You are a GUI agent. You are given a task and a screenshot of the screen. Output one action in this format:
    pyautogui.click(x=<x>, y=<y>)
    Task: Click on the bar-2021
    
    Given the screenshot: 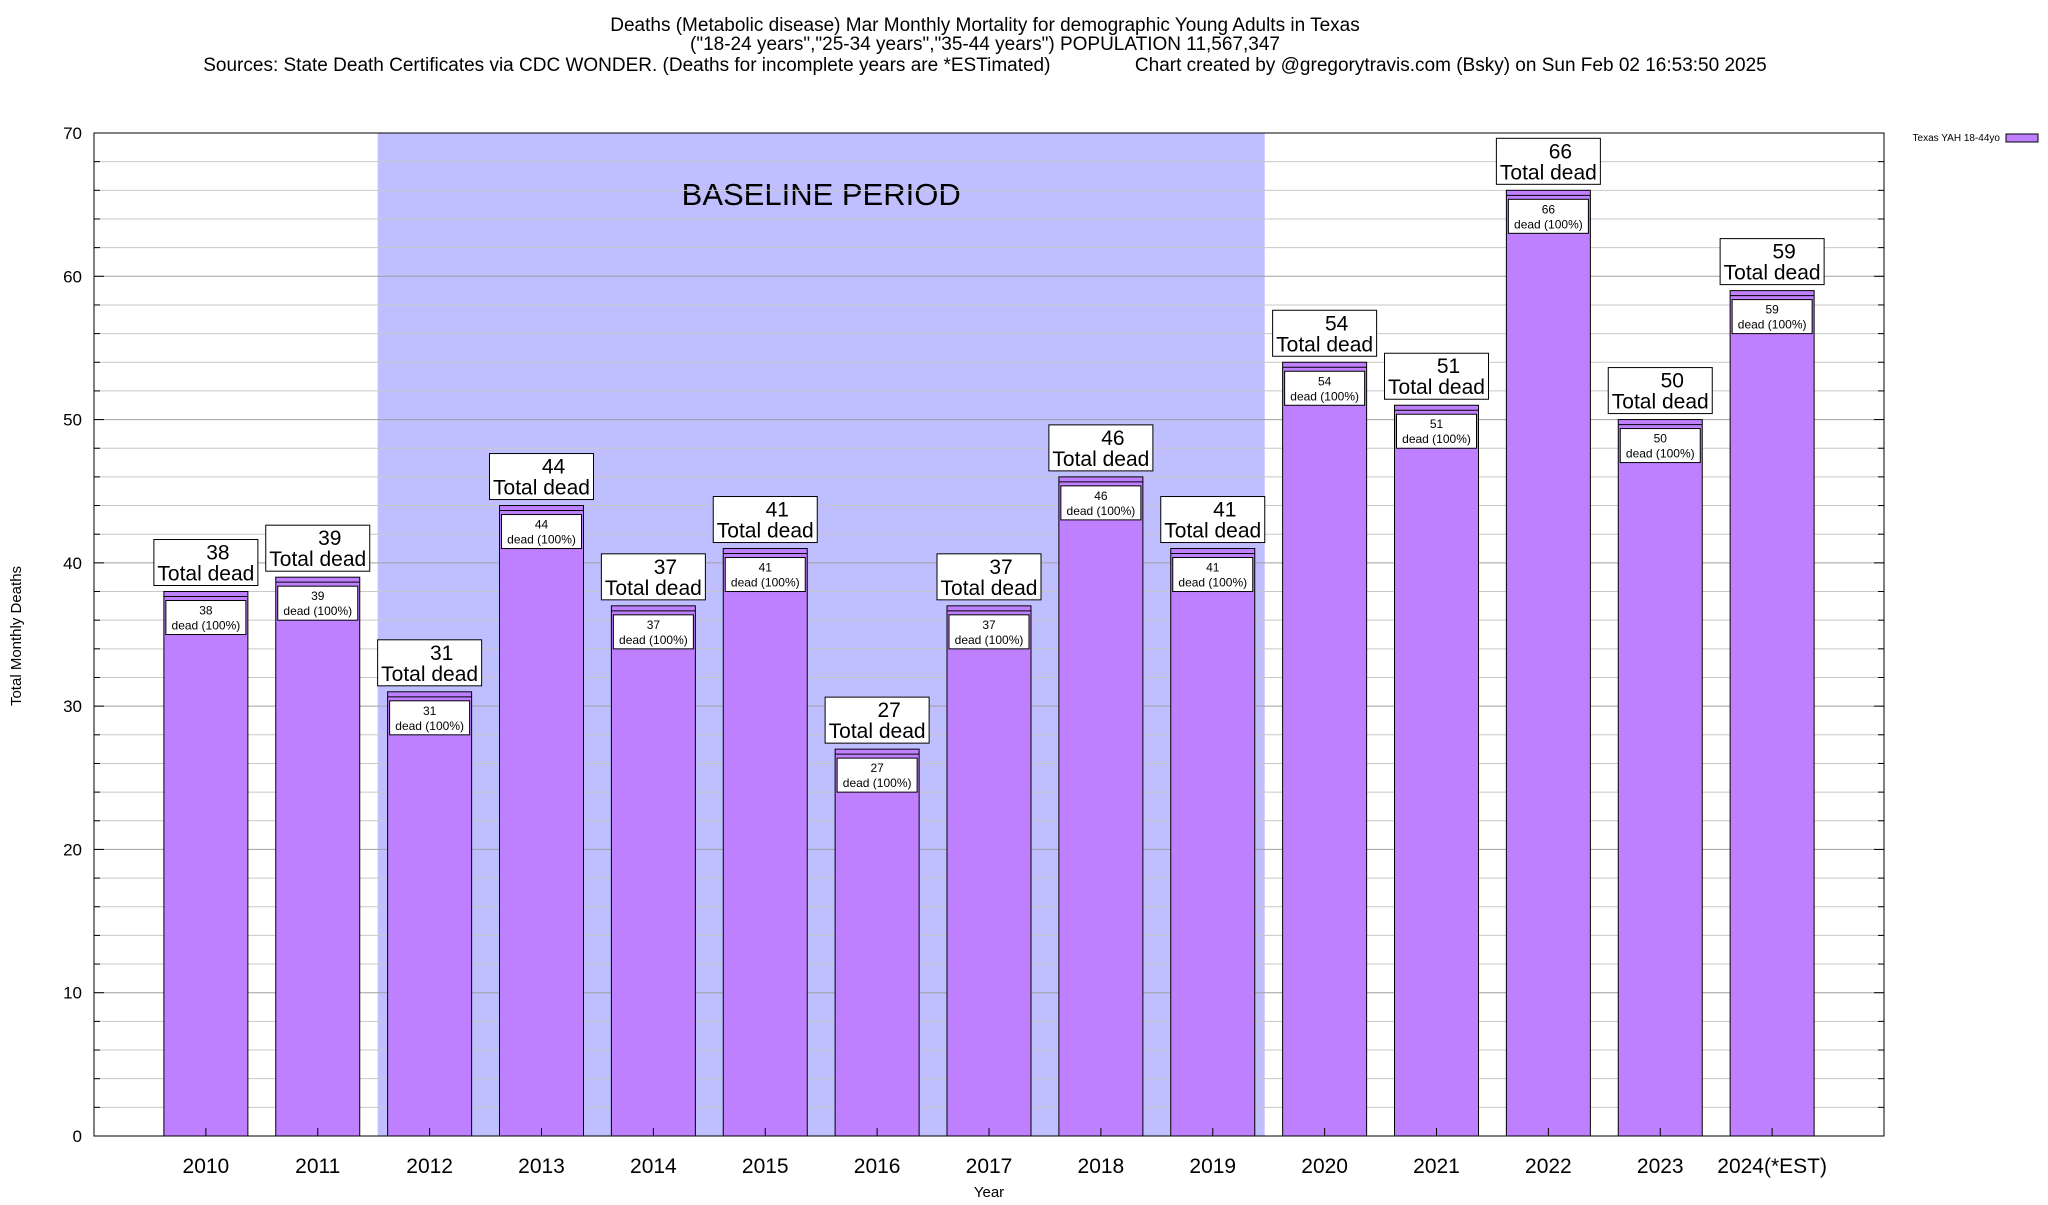 What is the action you would take?
    pyautogui.click(x=1436, y=770)
    